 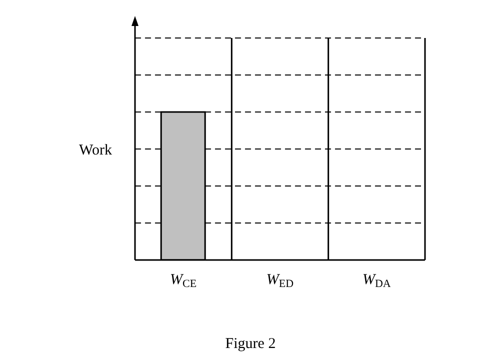 I want to click on y-axis-title: Work, so click(x=95, y=150).